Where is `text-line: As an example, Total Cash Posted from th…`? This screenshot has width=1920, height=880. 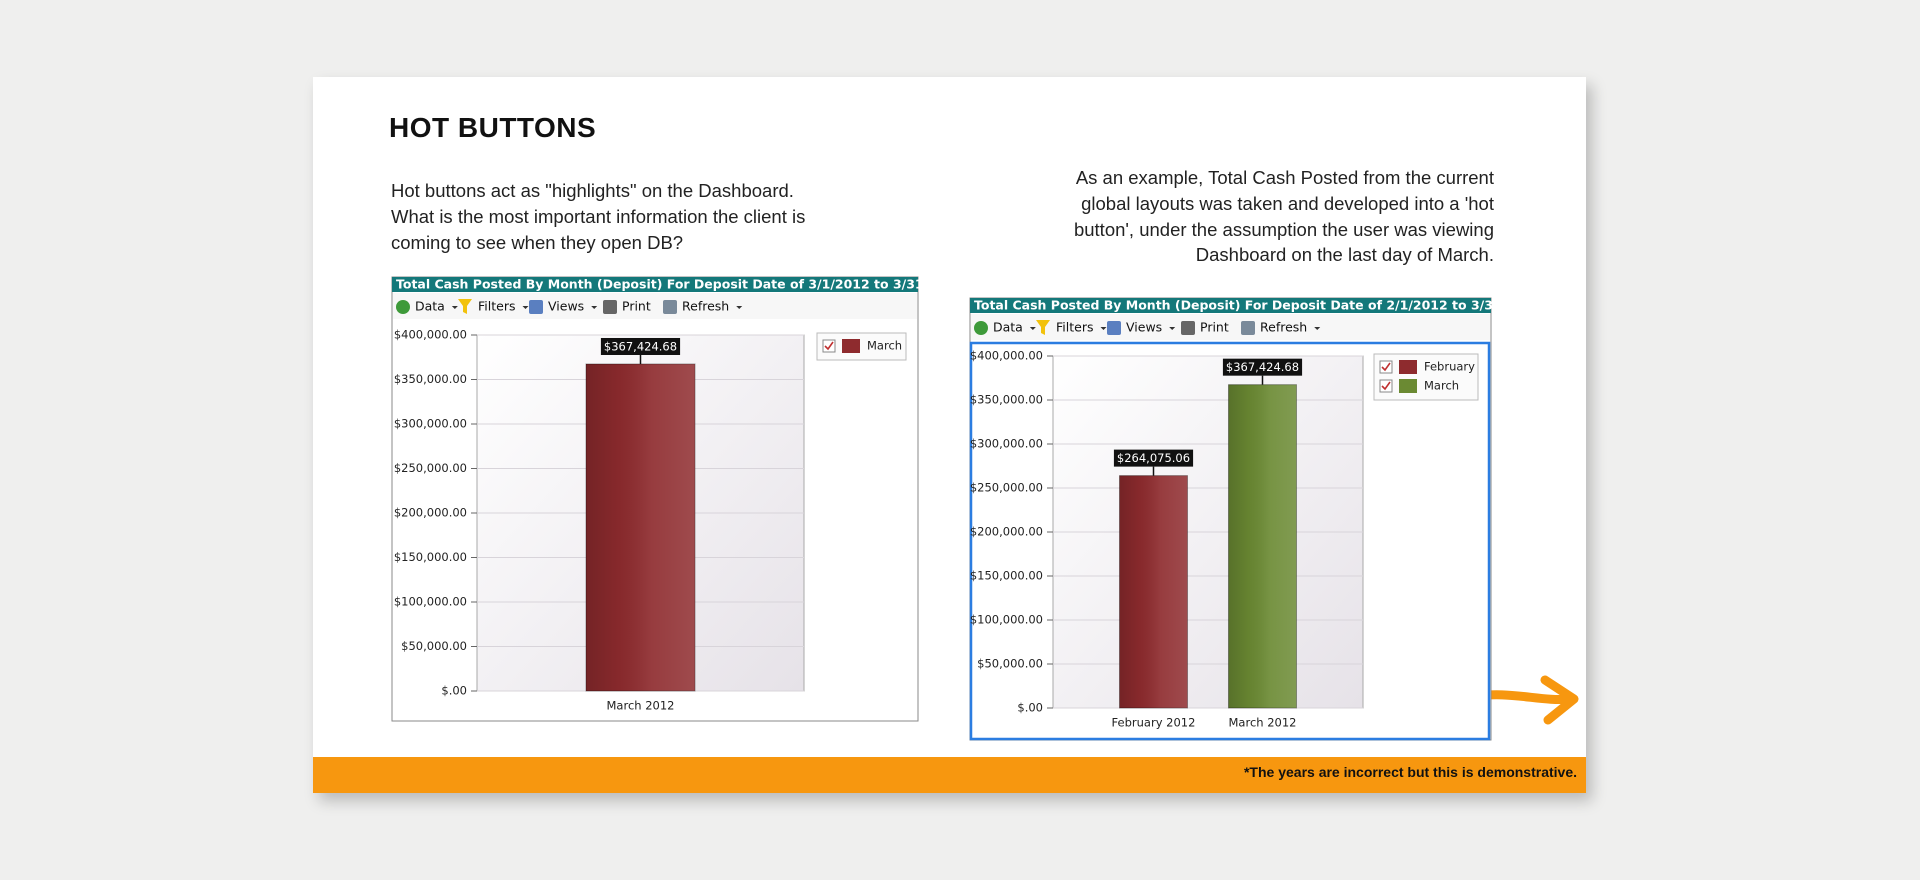
text-line: As an example, Total Cash Posted from th… is located at coordinates (1284, 177).